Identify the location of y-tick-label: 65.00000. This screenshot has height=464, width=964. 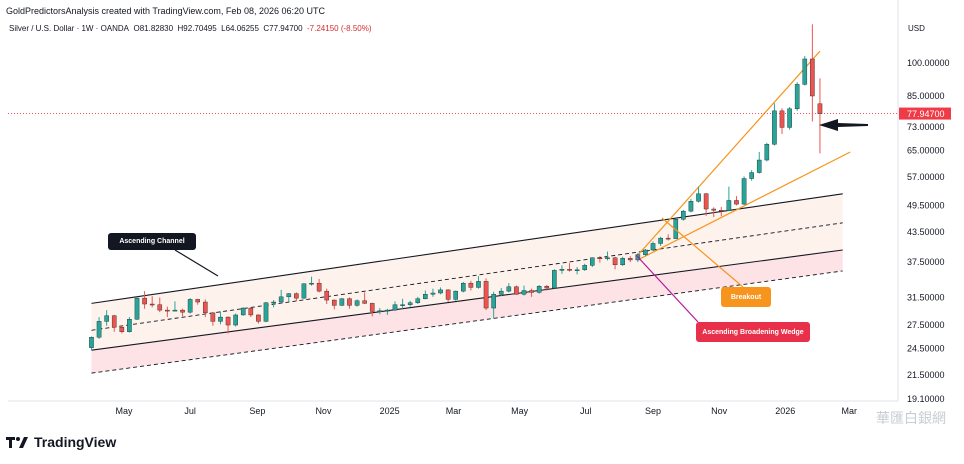
(926, 150).